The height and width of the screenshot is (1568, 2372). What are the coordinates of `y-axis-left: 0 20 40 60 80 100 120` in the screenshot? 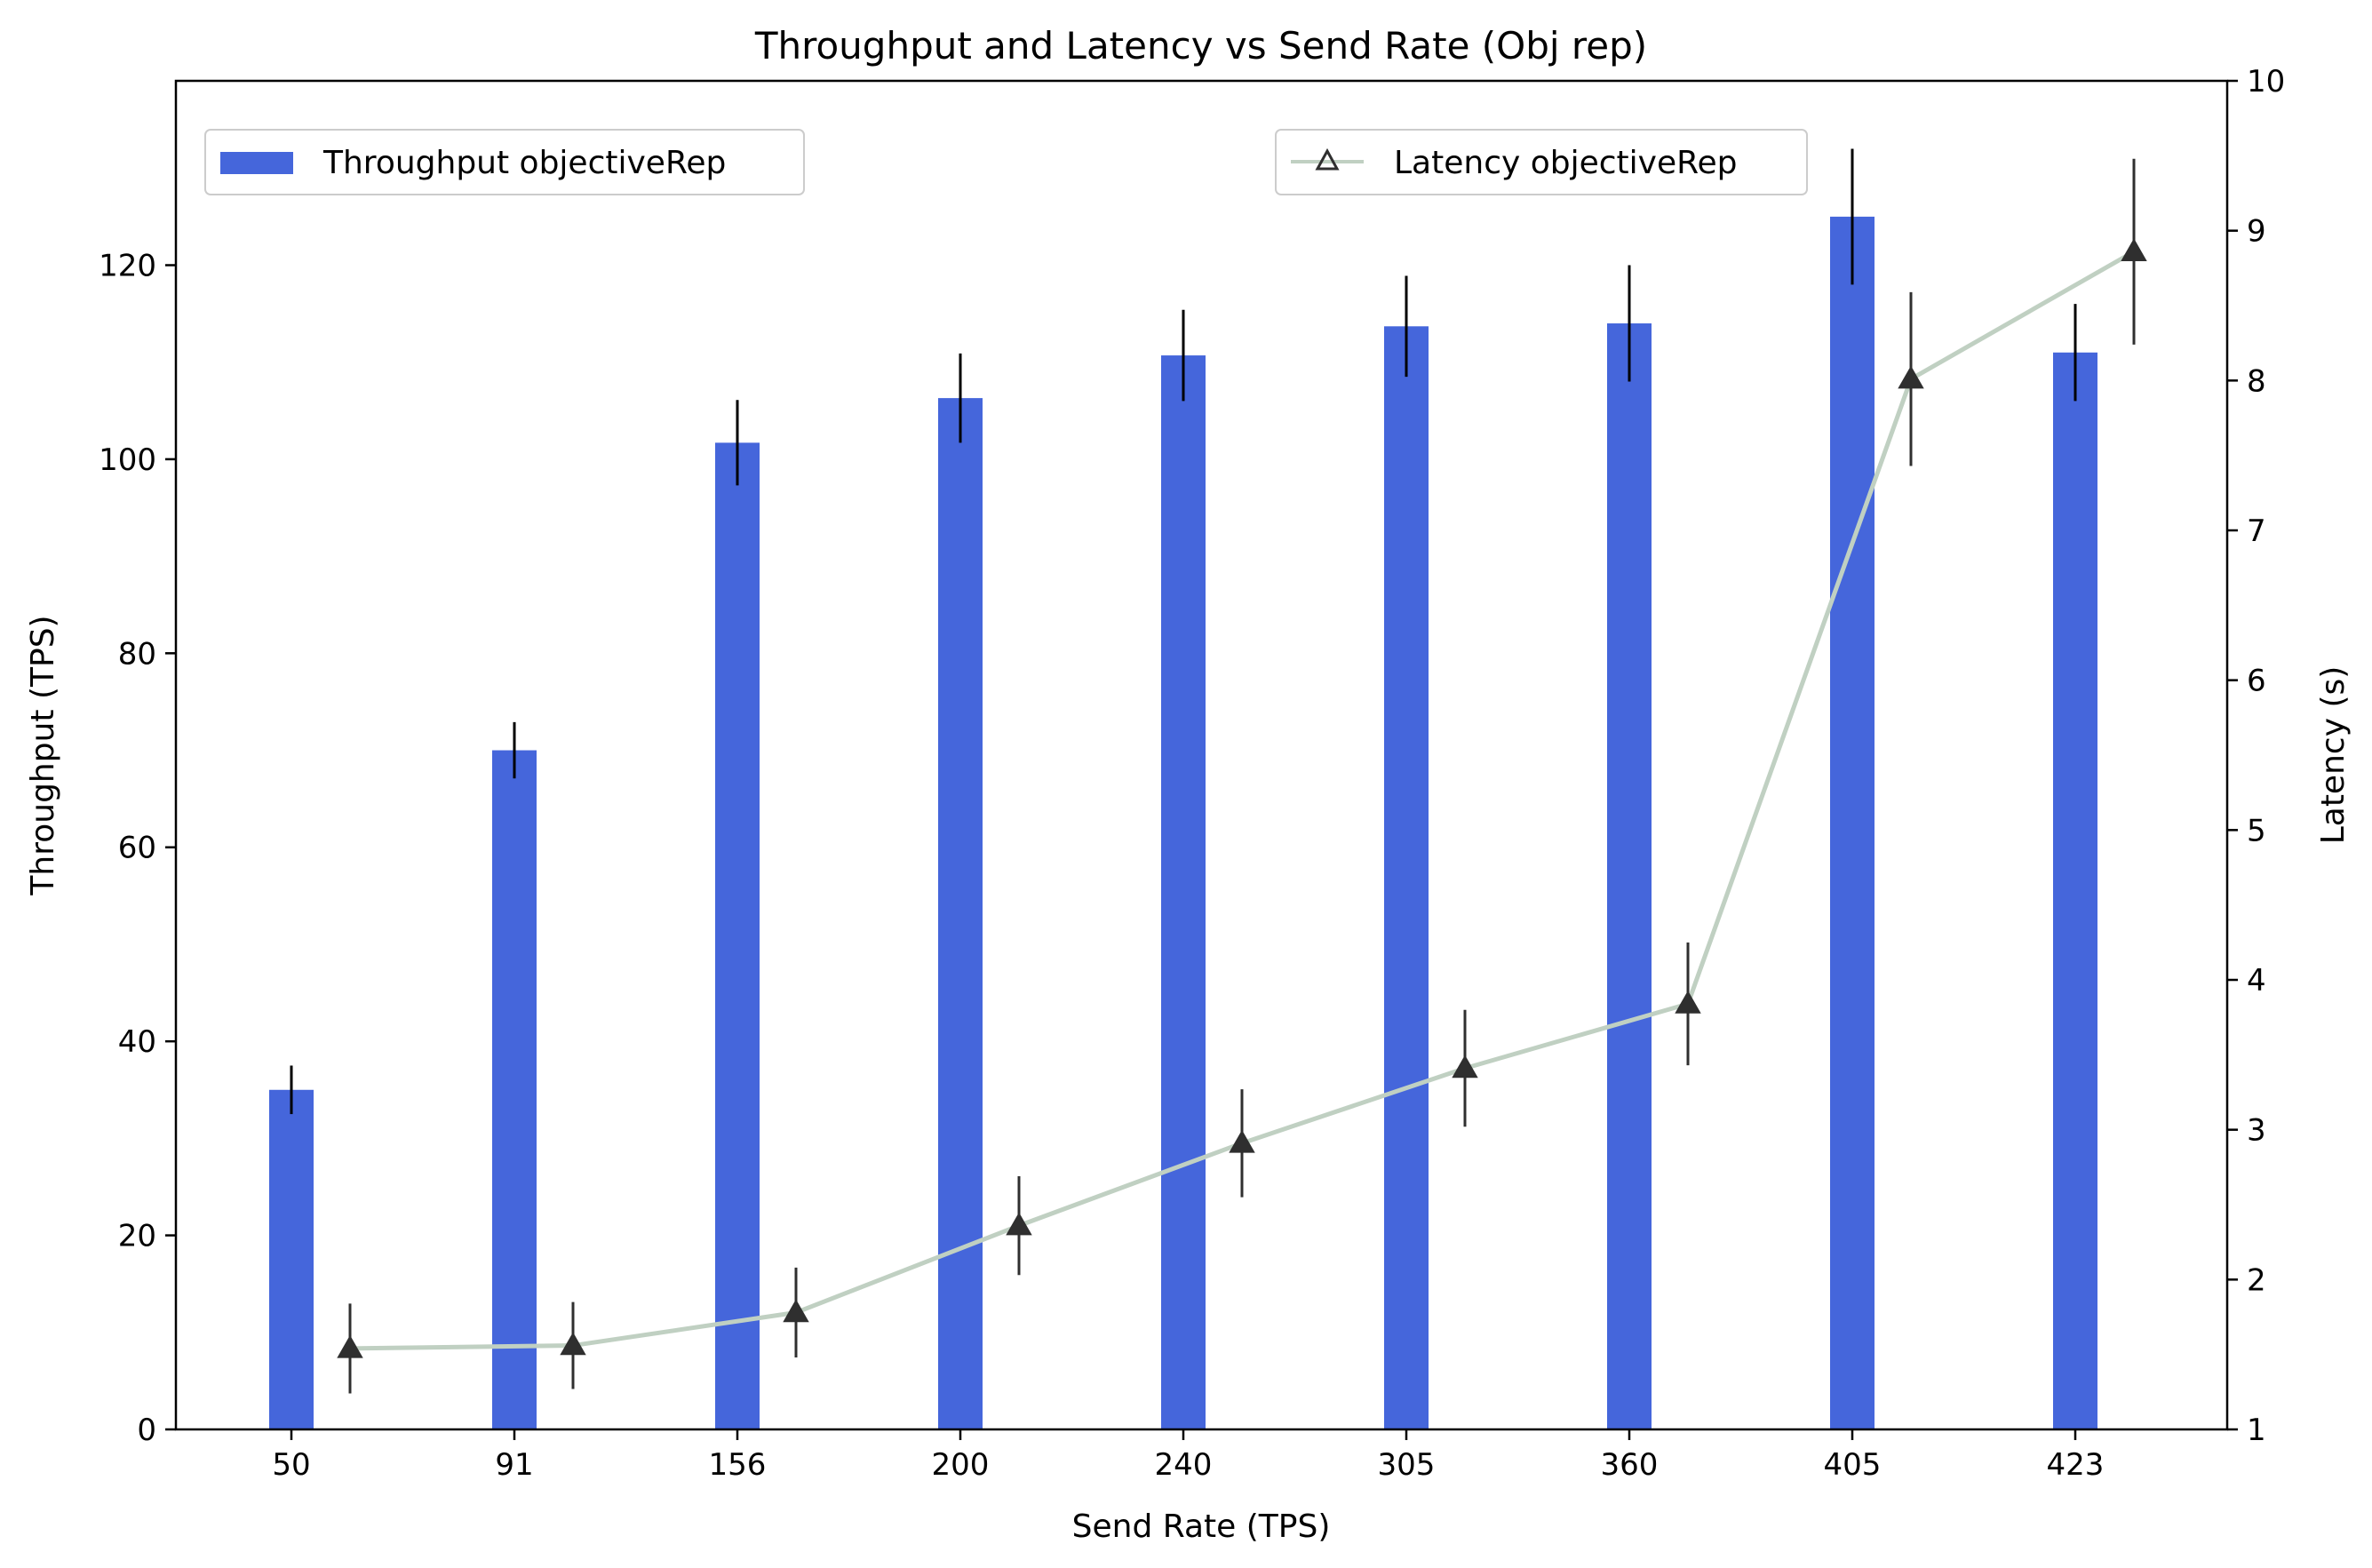 It's located at (137, 848).